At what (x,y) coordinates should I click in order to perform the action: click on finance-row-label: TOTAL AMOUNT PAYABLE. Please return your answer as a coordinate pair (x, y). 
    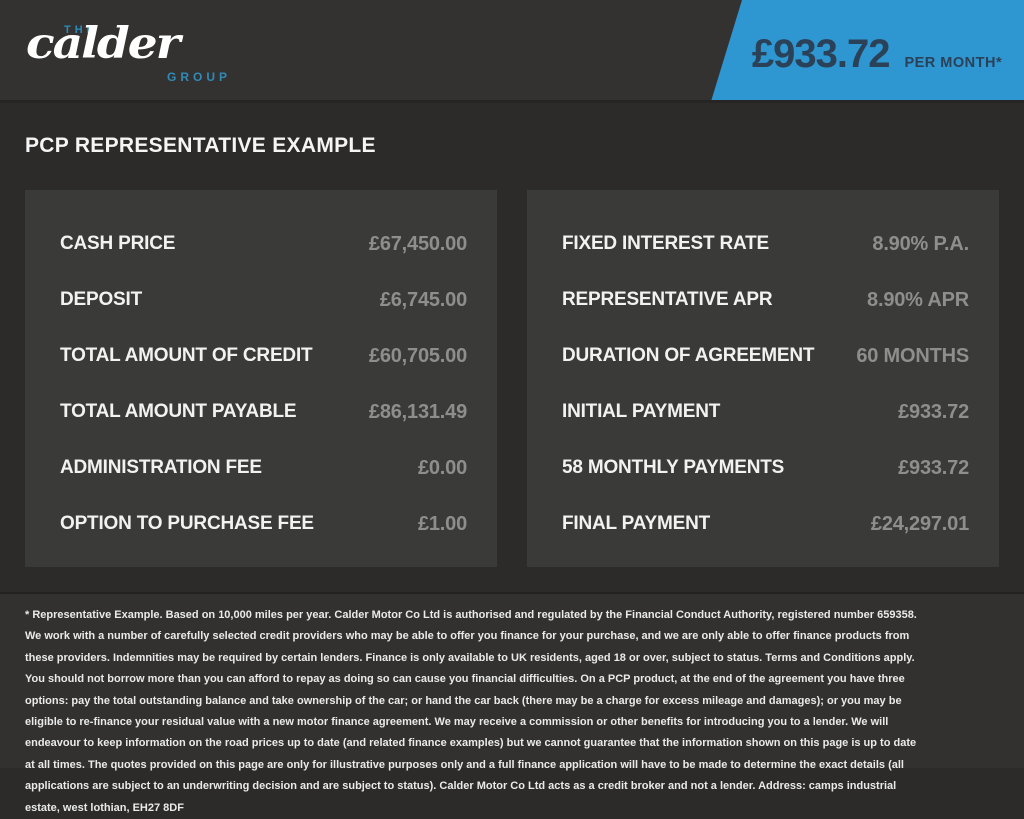
    Looking at the image, I should click on (178, 411).